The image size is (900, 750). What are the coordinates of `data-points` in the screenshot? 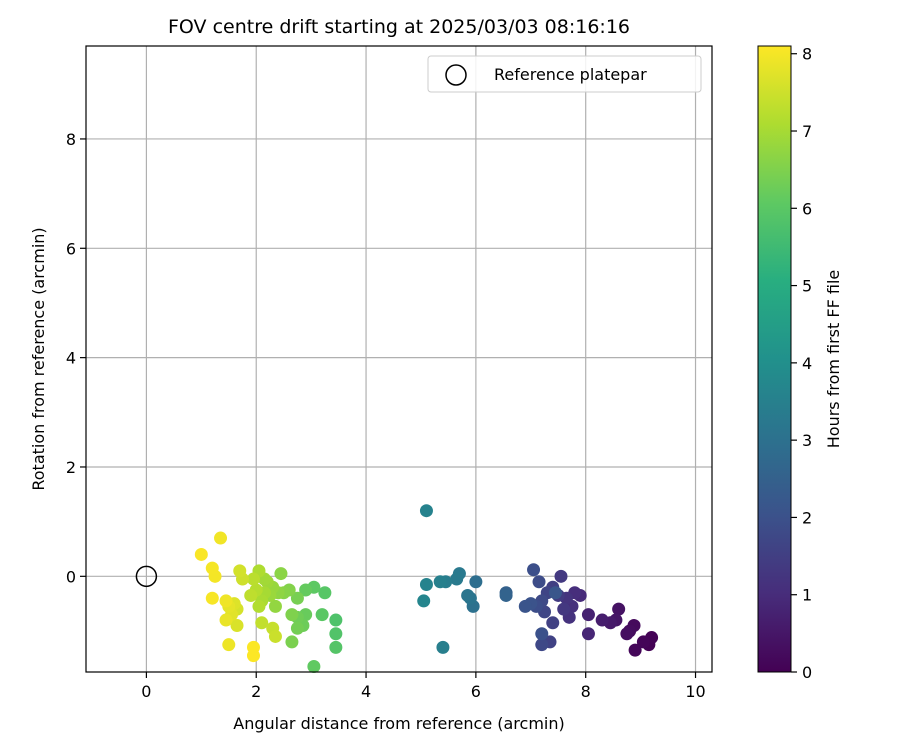 It's located at (426, 589).